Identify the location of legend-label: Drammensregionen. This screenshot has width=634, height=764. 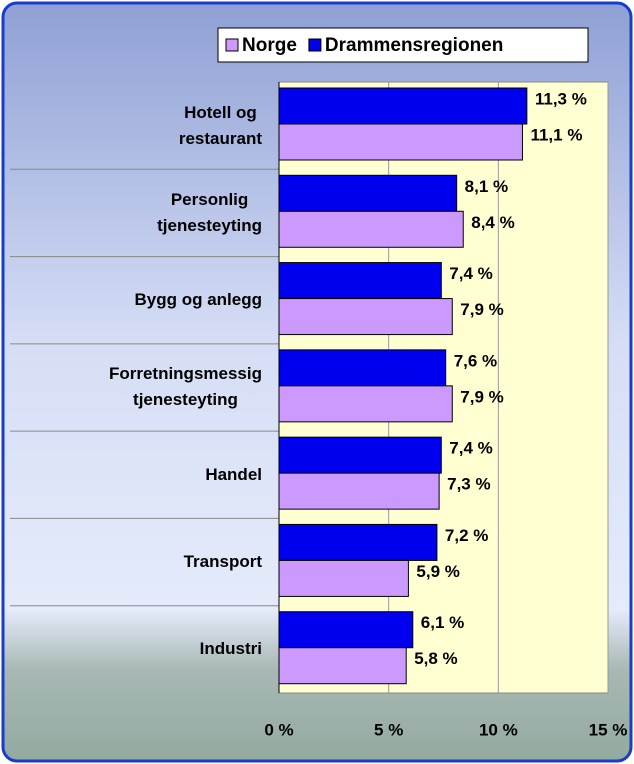
(414, 45).